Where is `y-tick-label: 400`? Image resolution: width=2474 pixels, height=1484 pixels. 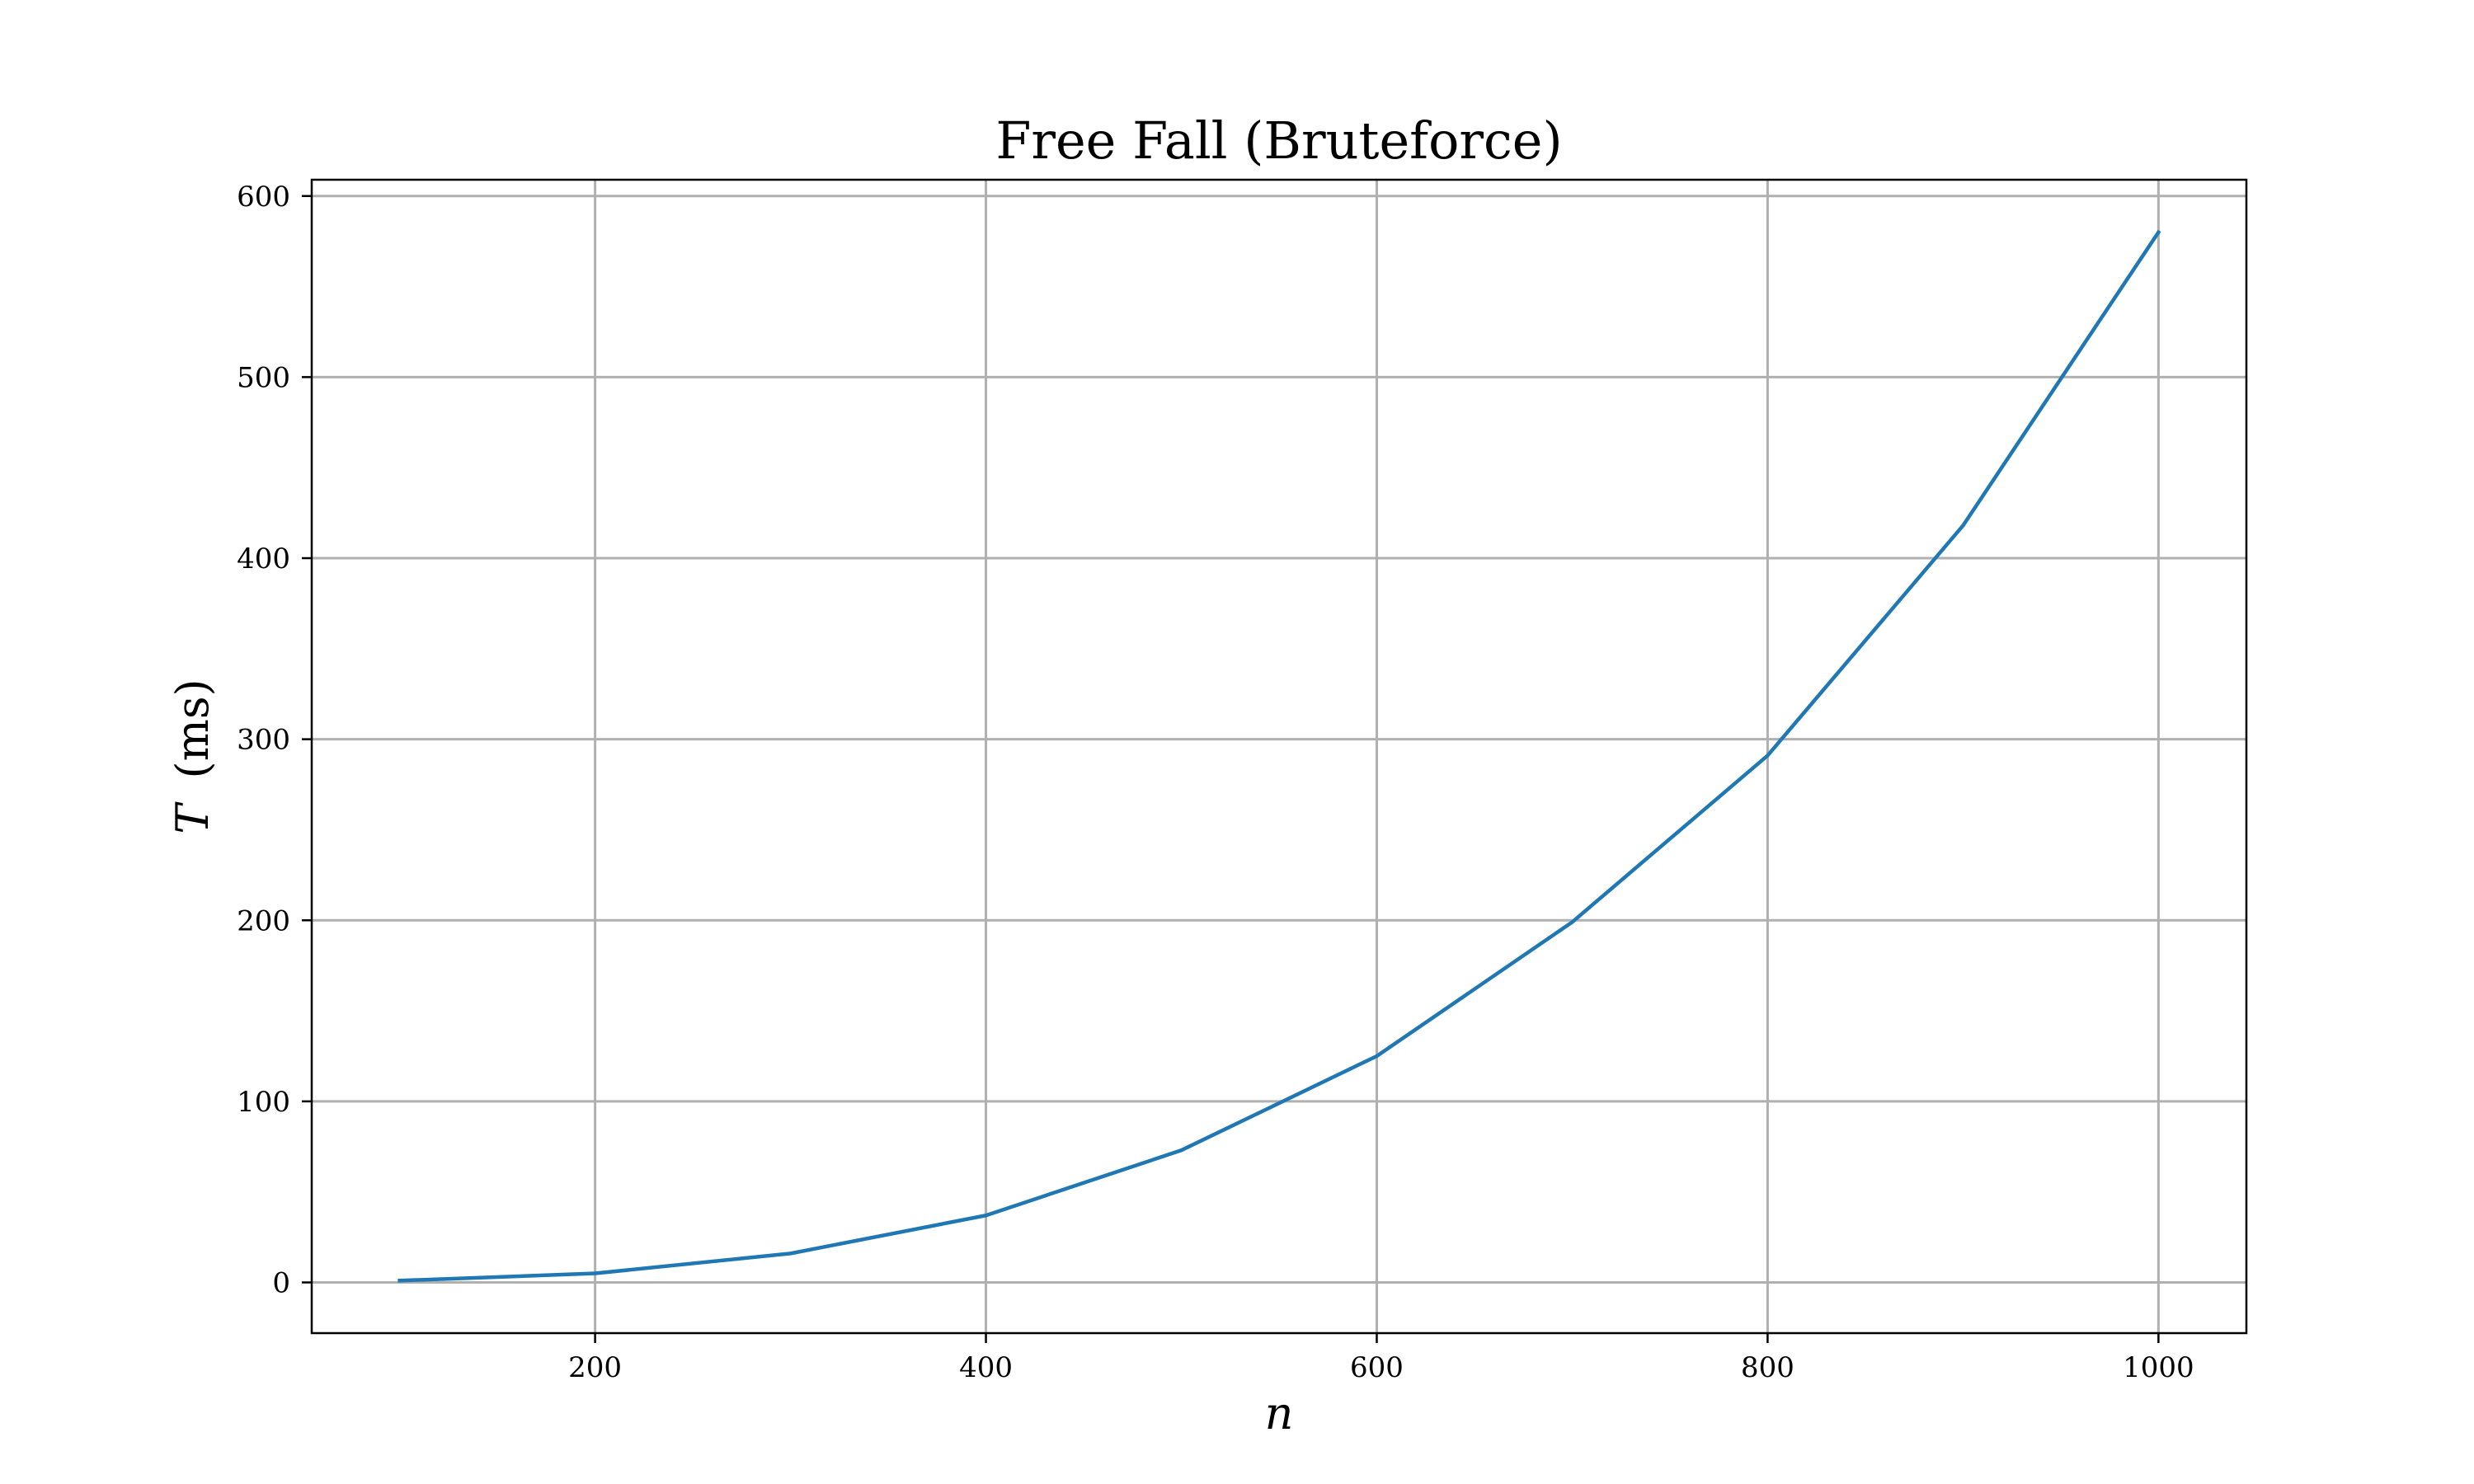
y-tick-label: 400 is located at coordinates (263, 558).